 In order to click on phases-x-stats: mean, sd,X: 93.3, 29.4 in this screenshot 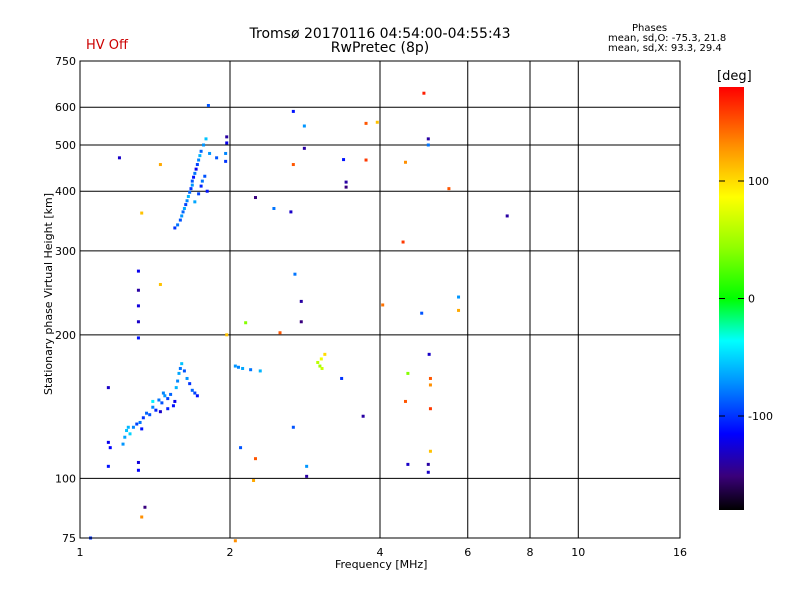, I will do `click(665, 48)`.